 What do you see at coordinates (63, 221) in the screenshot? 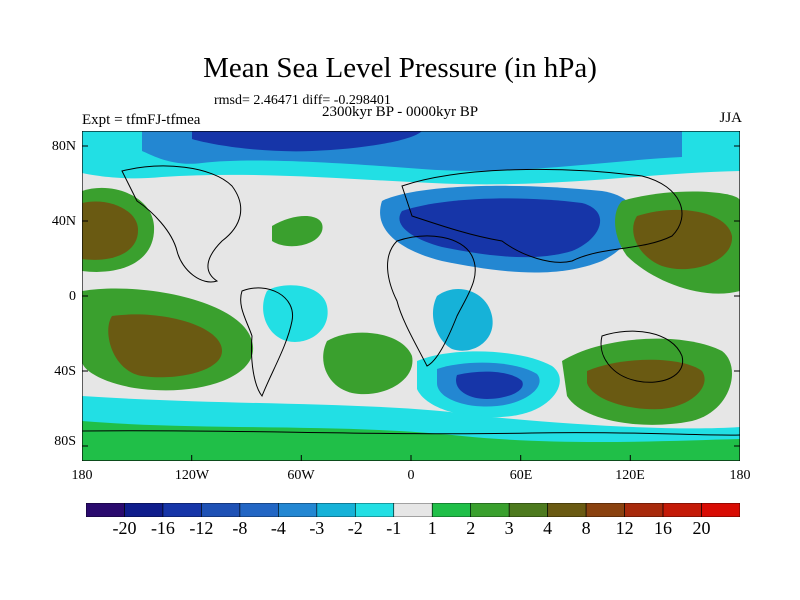
I see `lat-label-40n: 40N` at bounding box center [63, 221].